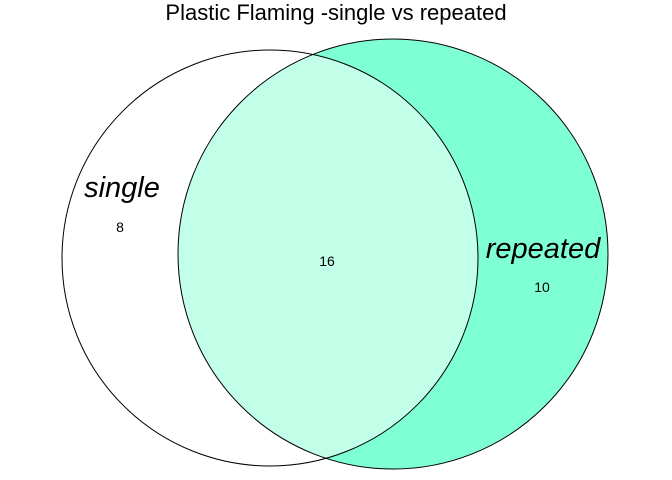 The image size is (672, 480). Describe the element at coordinates (122, 188) in the screenshot. I see `set-label-single: single` at that location.